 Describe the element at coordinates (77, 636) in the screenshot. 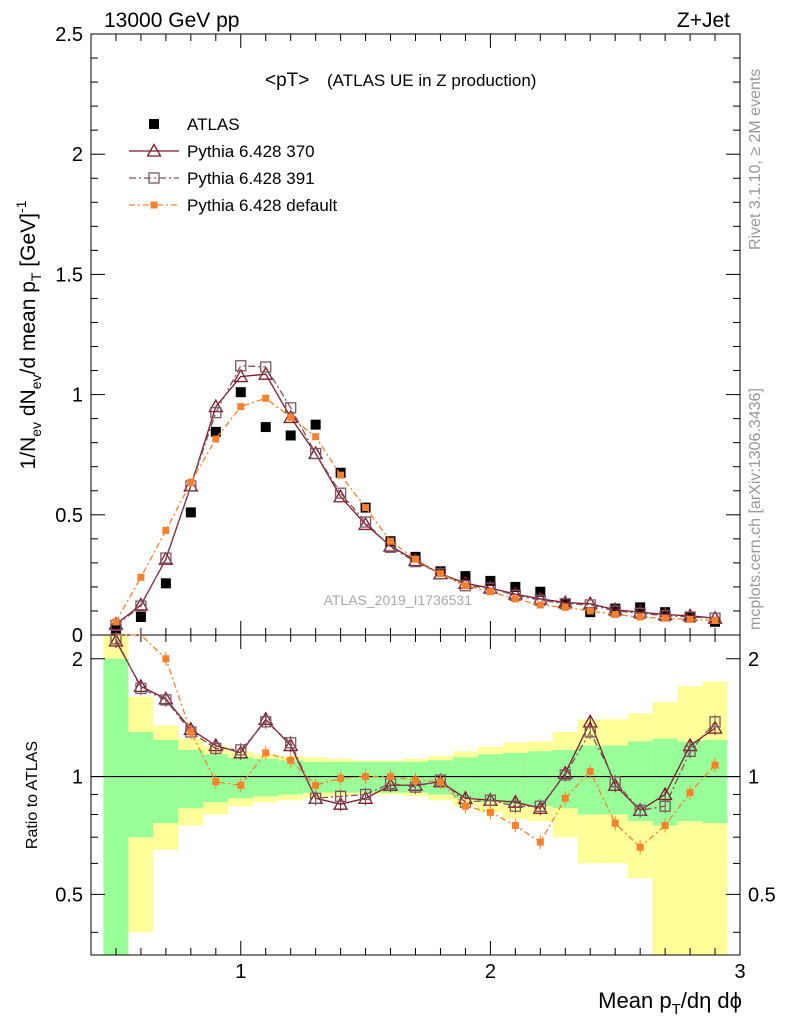

I see `y-tick-label: 0` at that location.